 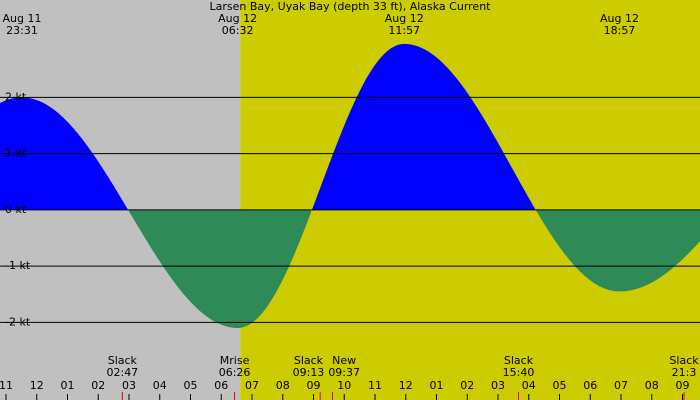 What do you see at coordinates (344, 372) in the screenshot?
I see `event-time: 09:37` at bounding box center [344, 372].